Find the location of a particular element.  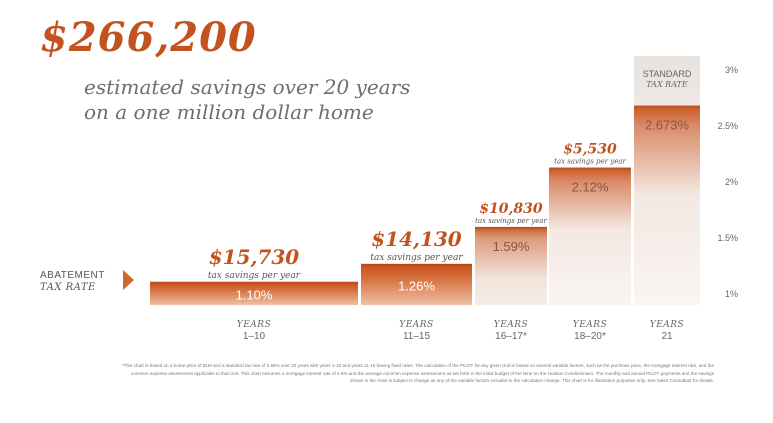

bar-value-label-4: 2.673% is located at coordinates (667, 125).